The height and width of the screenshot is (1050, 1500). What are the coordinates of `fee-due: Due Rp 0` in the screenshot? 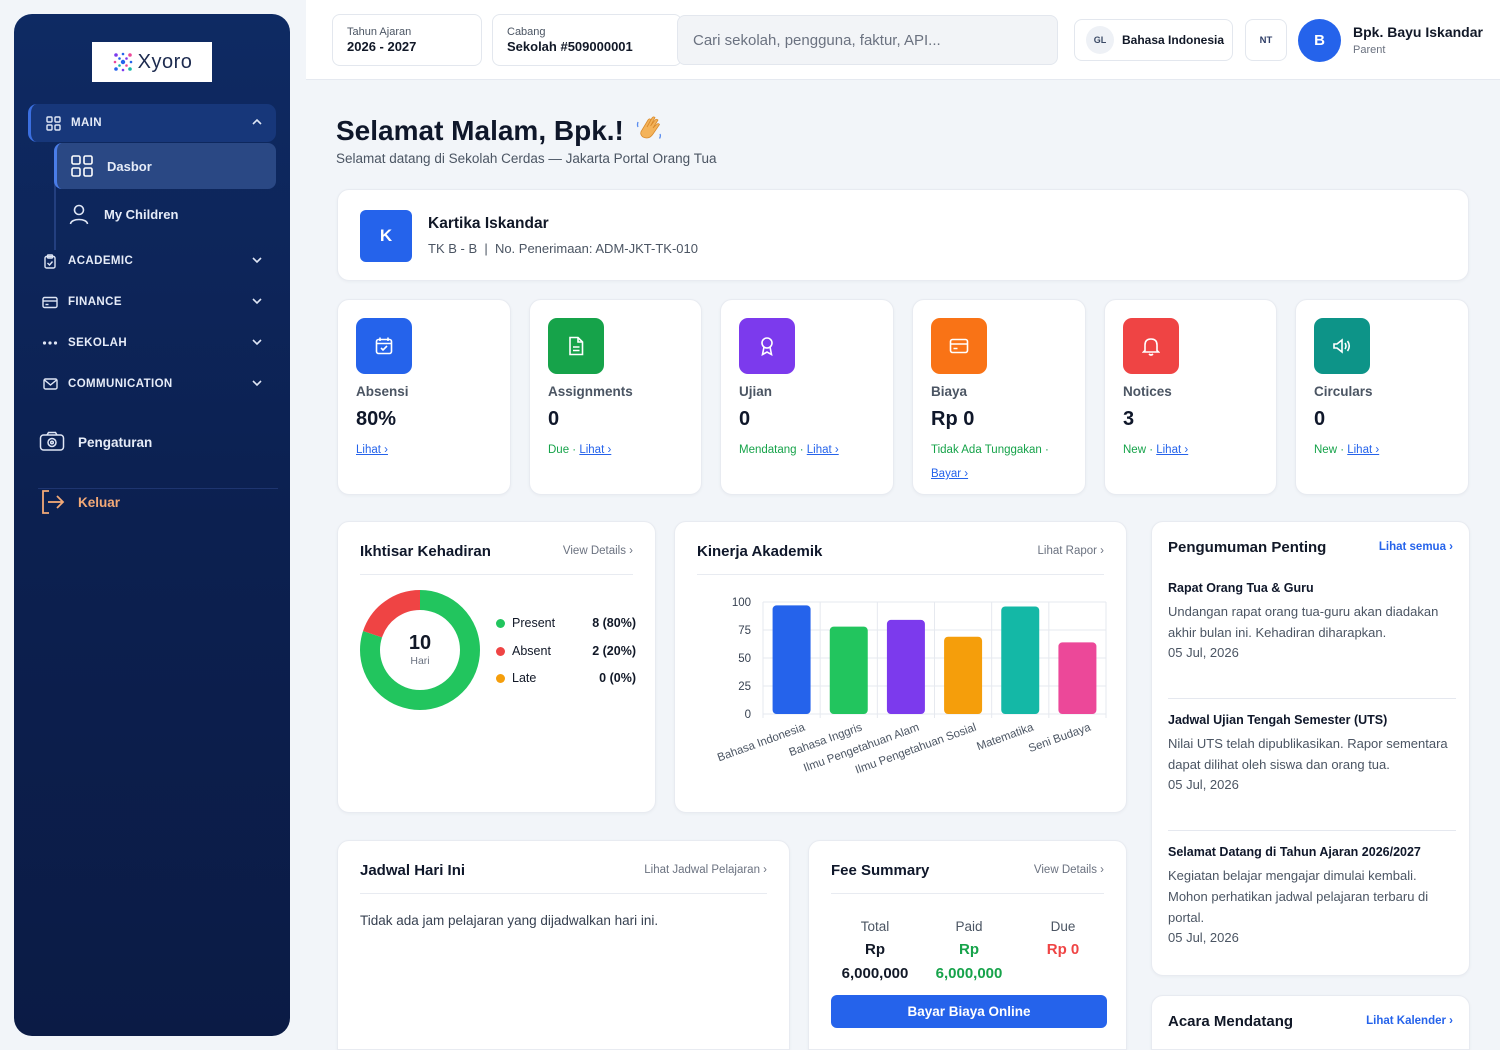 It's located at (1063, 940).